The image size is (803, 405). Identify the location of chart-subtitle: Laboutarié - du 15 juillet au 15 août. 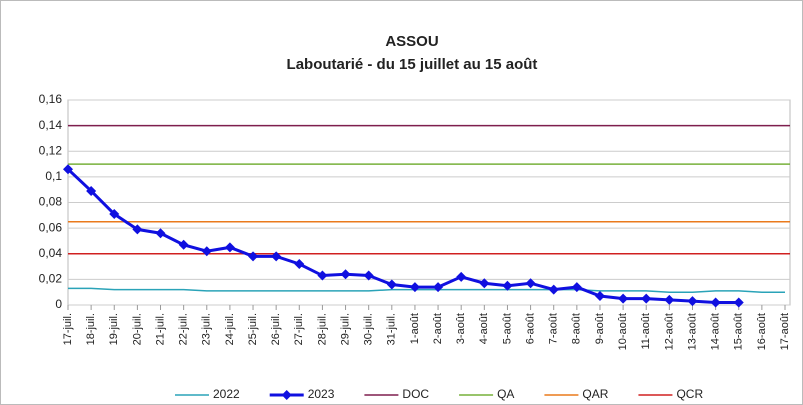
(412, 64).